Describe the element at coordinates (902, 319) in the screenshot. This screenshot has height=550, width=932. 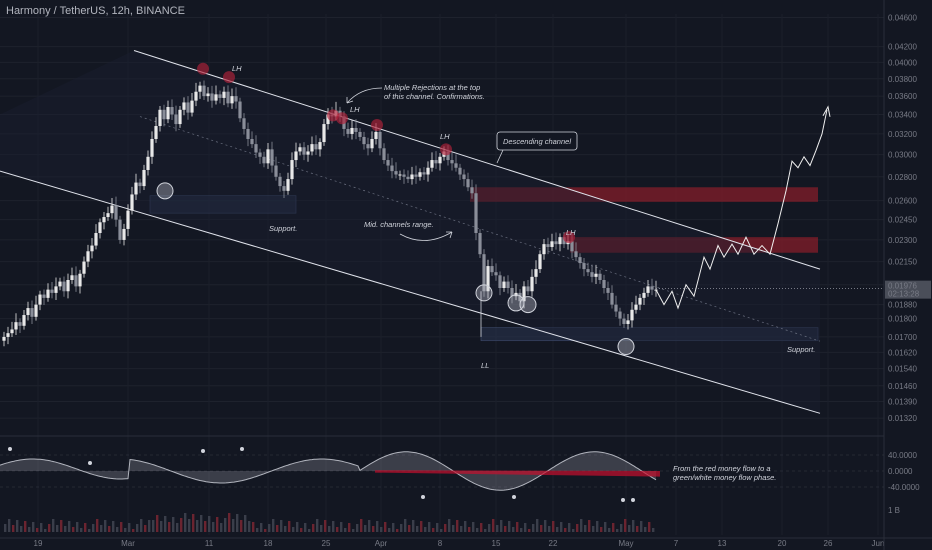
I see `y-tick-label: 0.01800` at that location.